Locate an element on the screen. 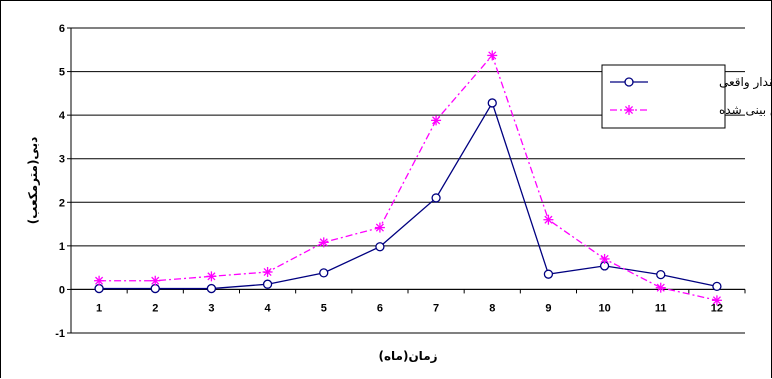 The image size is (772, 379). legend-label: پیش بینی شده is located at coordinates (745, 110).